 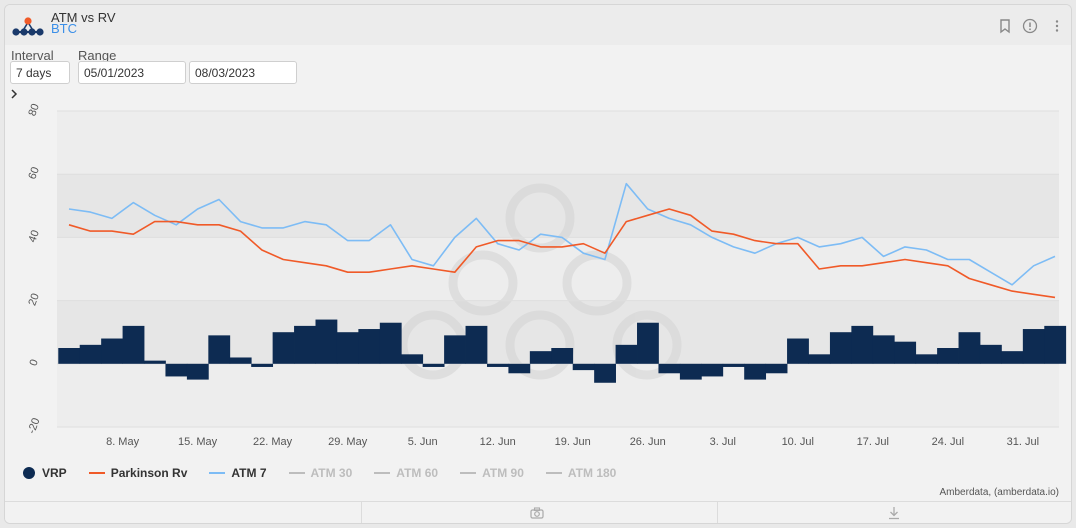 I want to click on legend-item-atm-30: ATM 30, so click(x=320, y=473).